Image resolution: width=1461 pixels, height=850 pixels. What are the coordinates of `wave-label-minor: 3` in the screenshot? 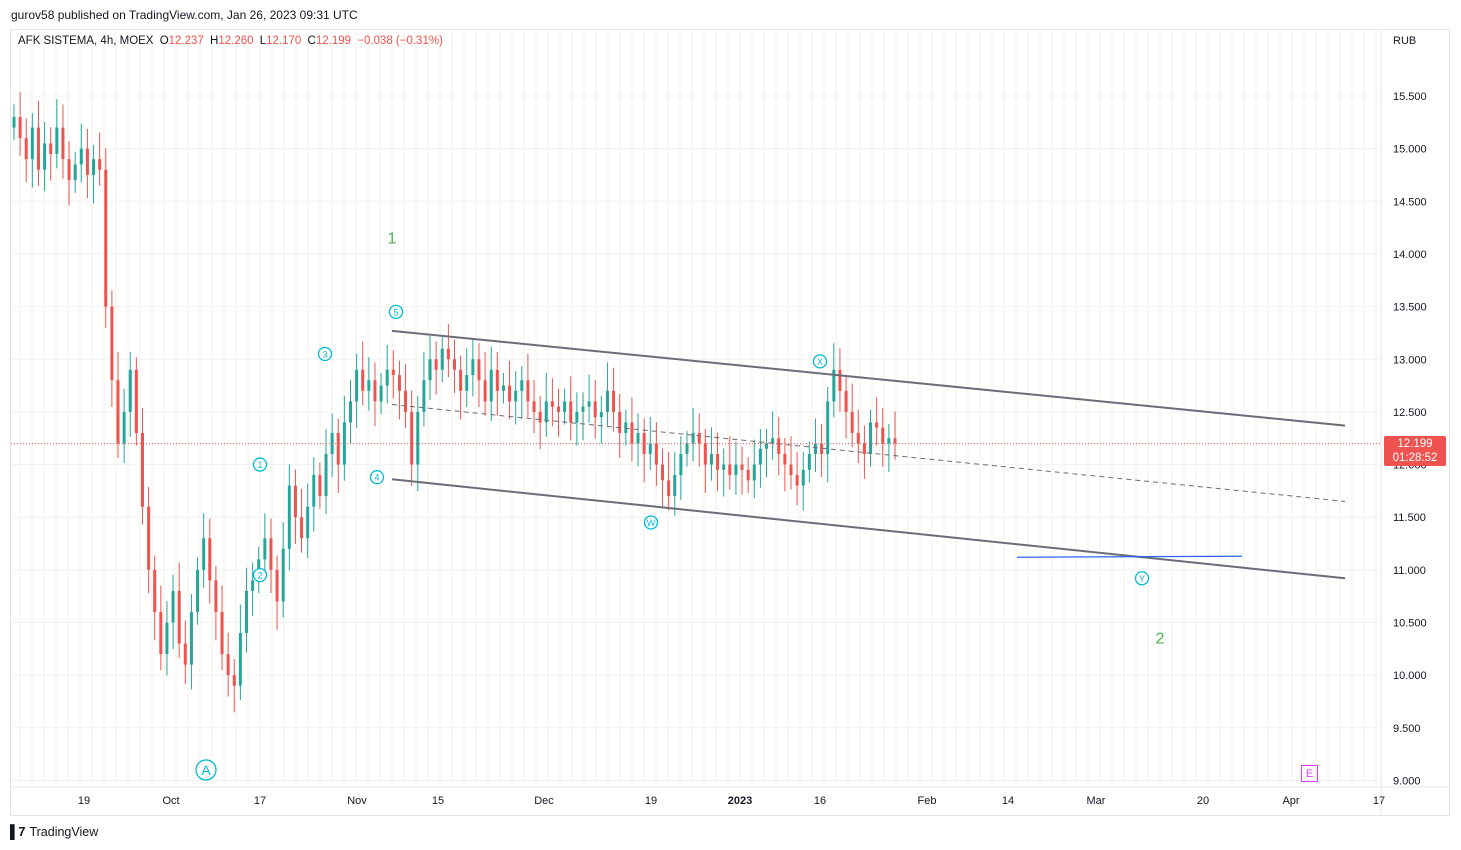 It's located at (324, 354).